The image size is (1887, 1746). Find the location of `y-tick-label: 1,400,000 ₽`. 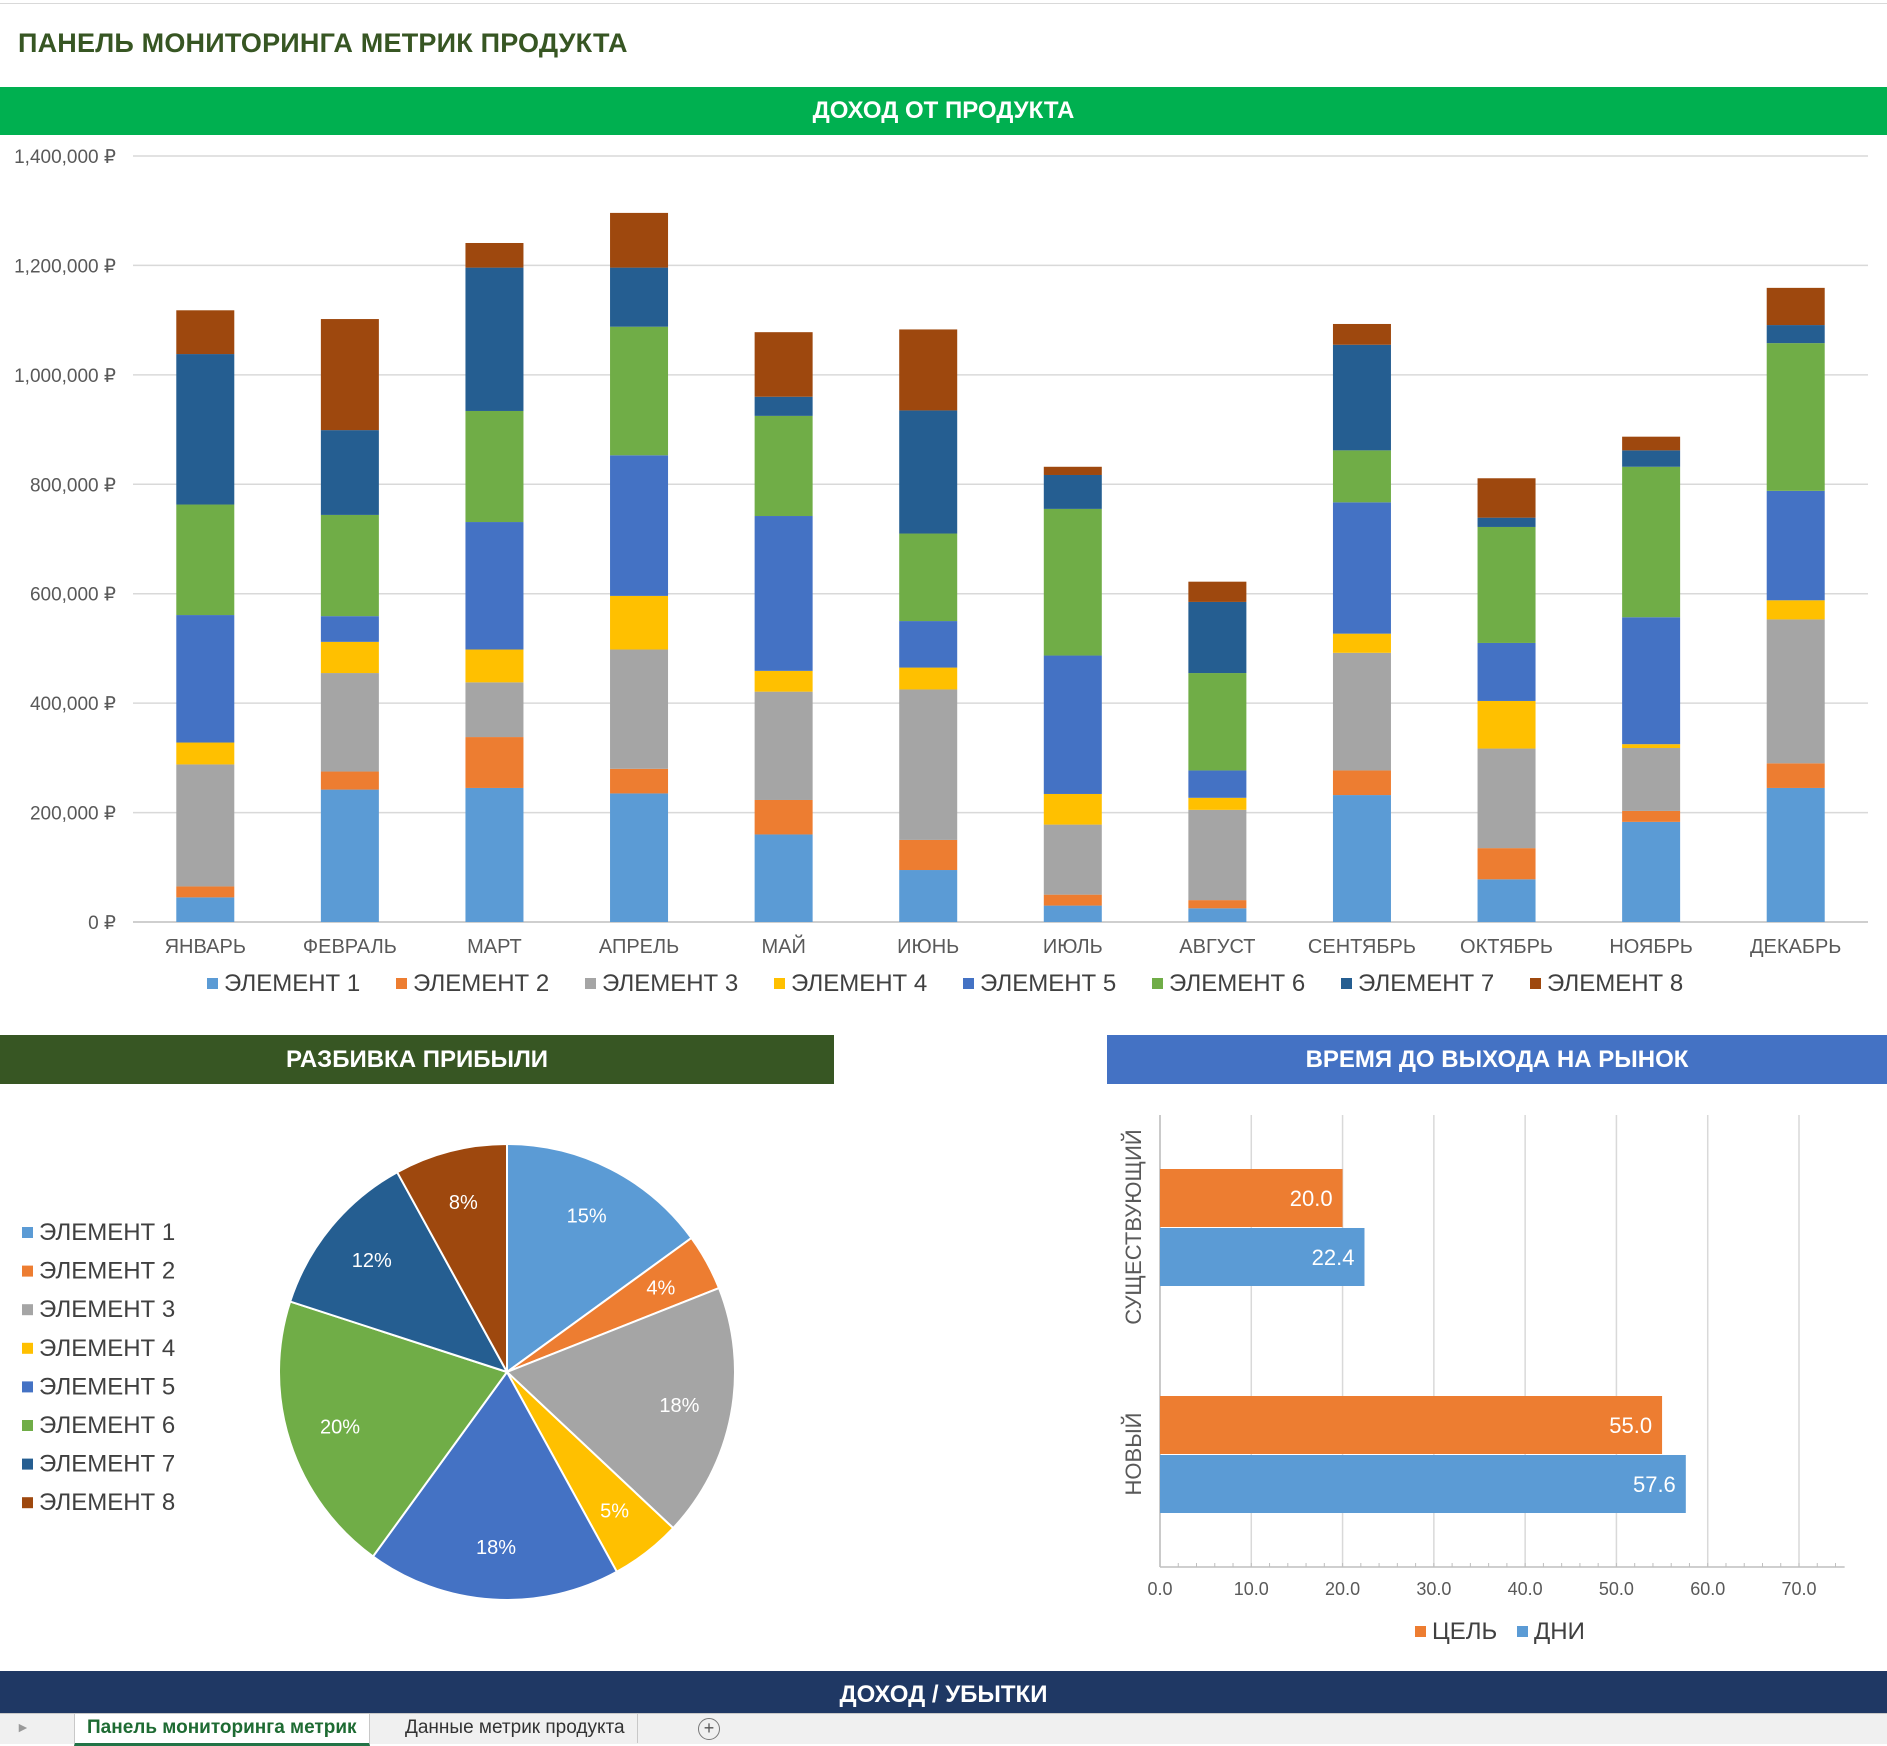

y-tick-label: 1,400,000 ₽ is located at coordinates (65, 157).